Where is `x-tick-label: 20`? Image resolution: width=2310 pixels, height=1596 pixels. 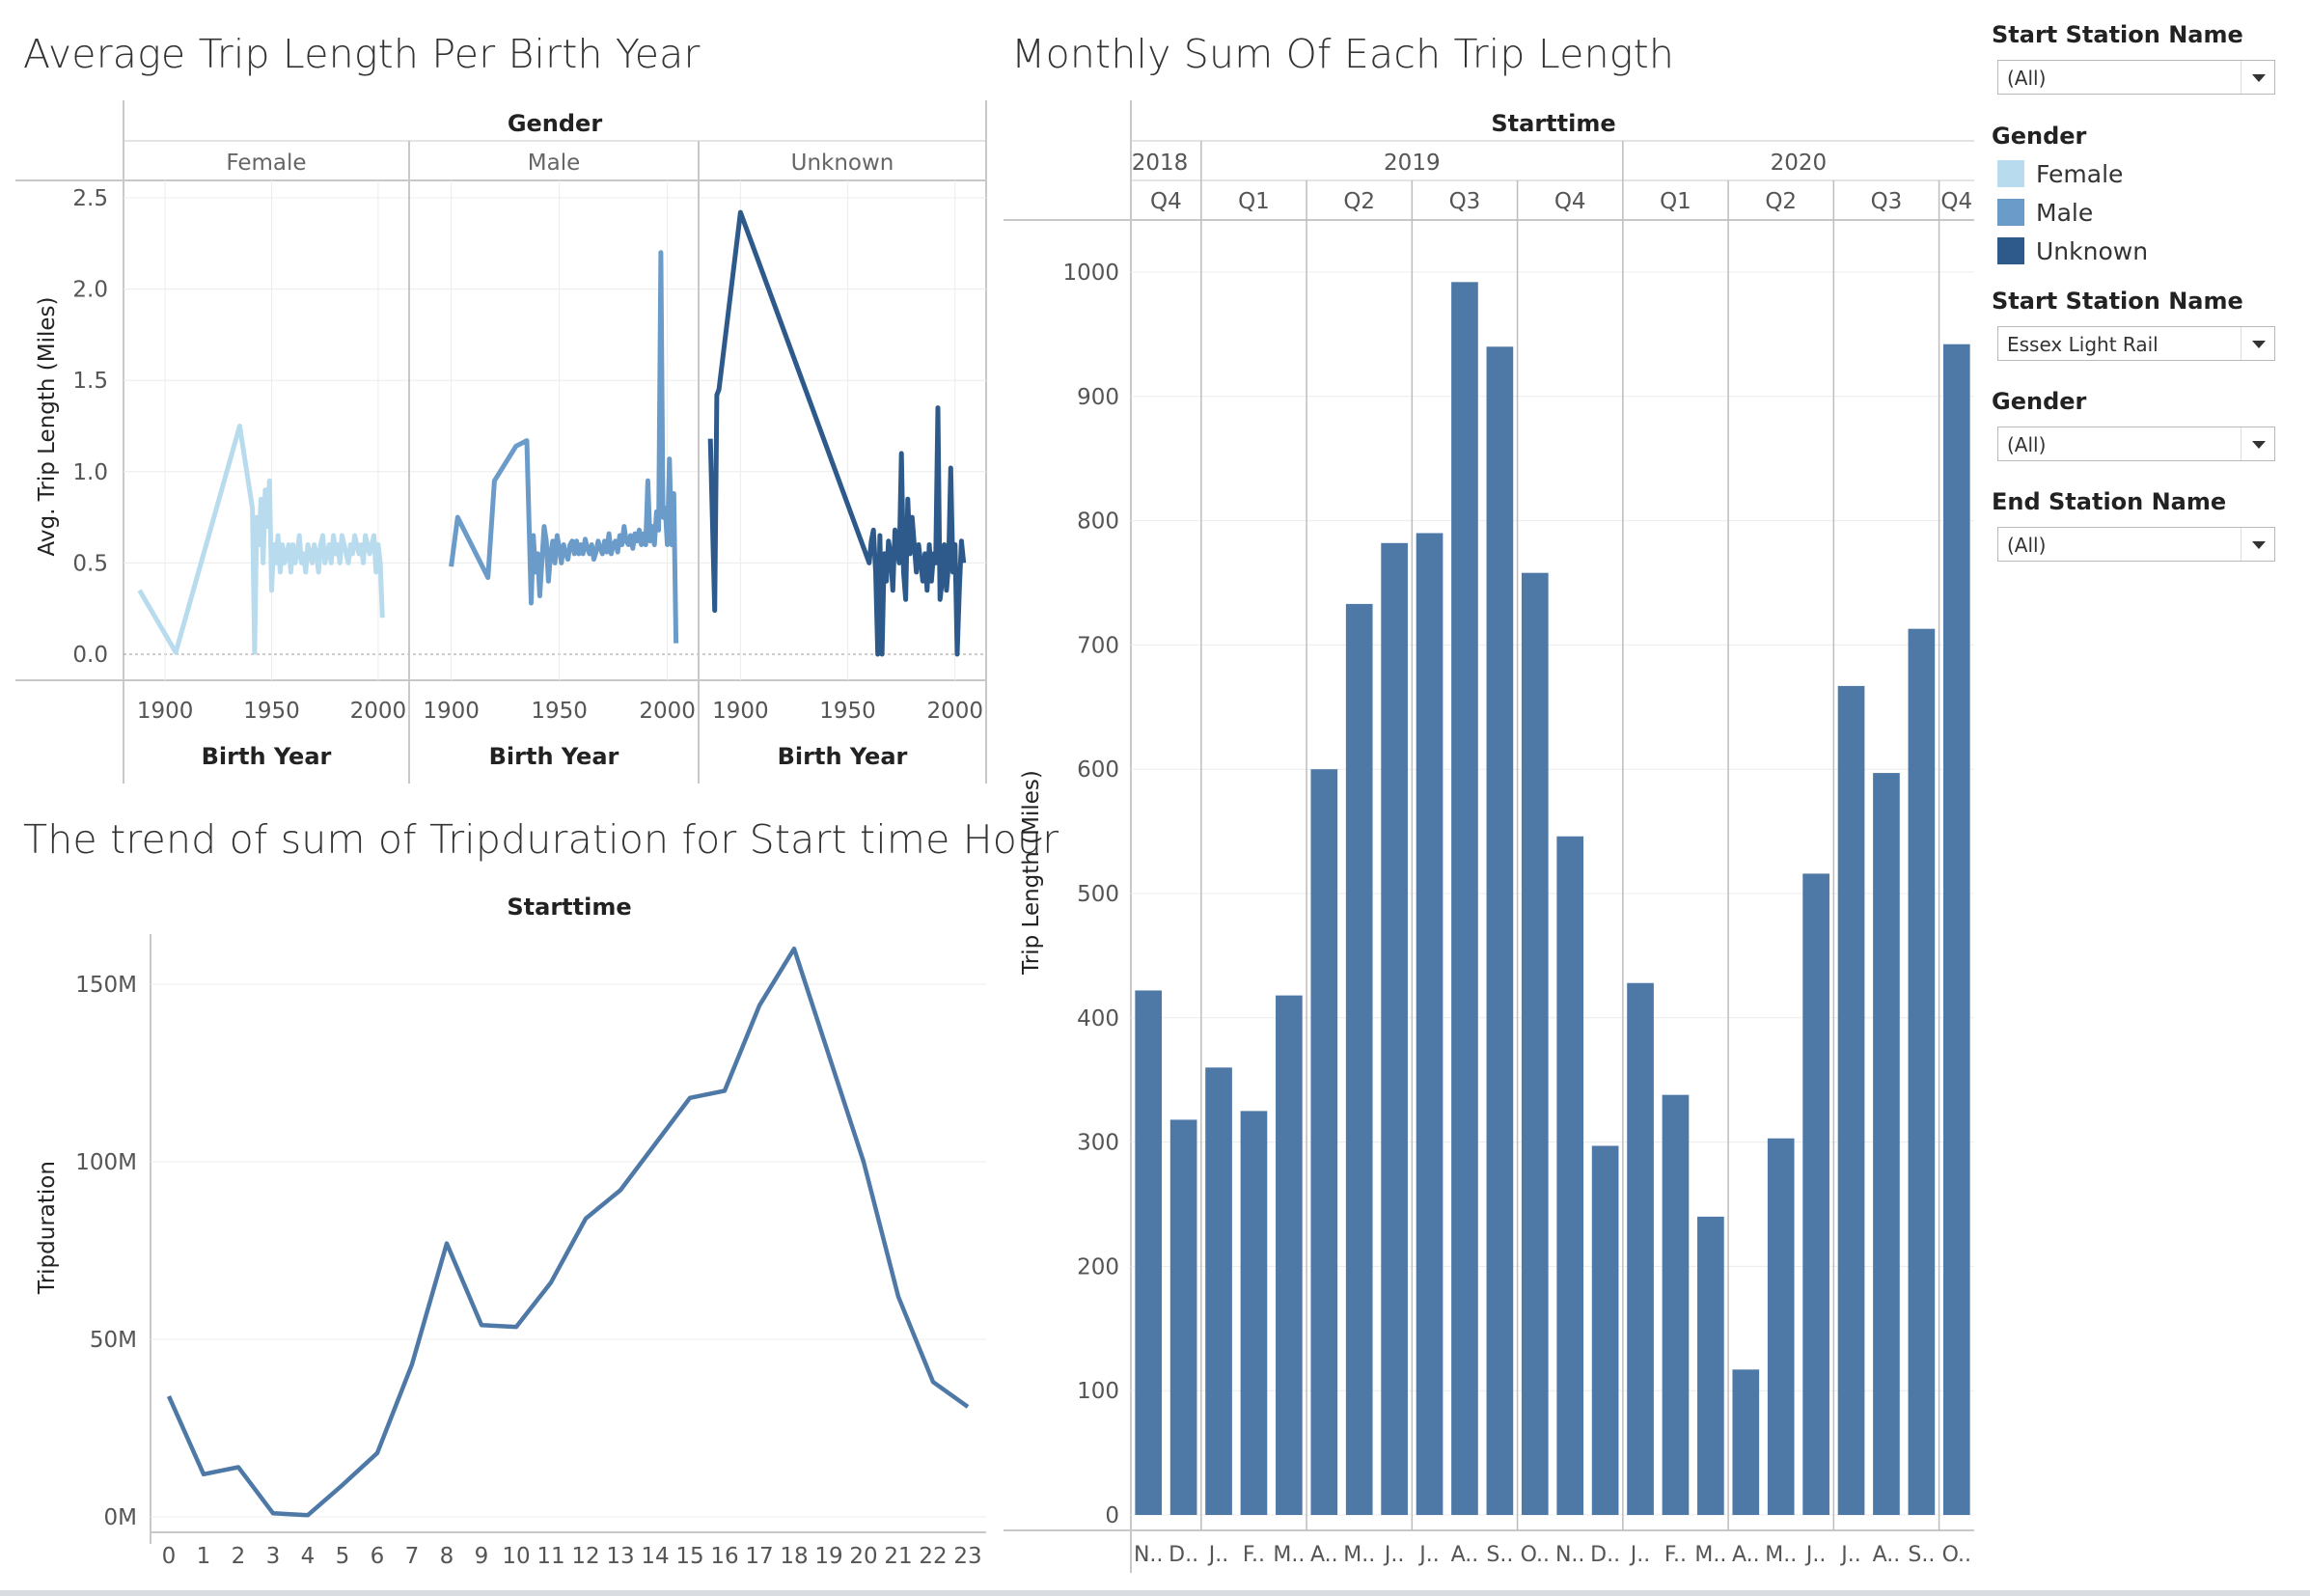
x-tick-label: 20 is located at coordinates (863, 1557).